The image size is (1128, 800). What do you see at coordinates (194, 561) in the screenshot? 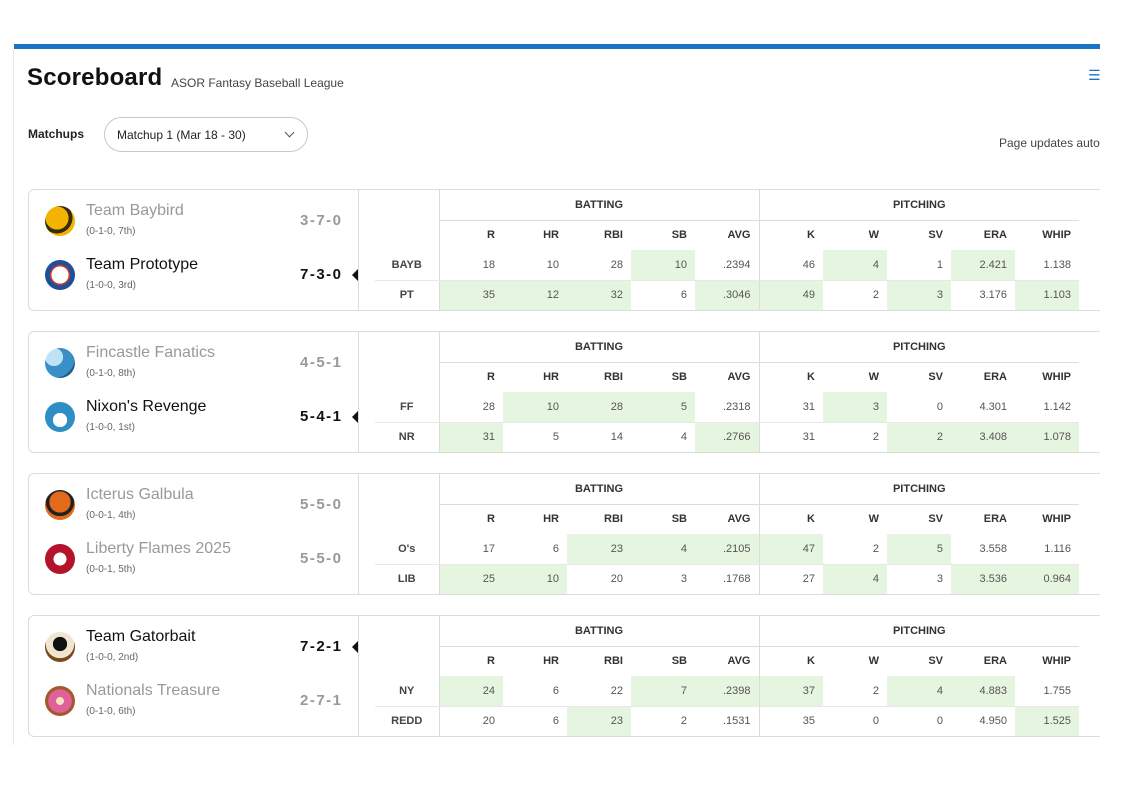
I see `team-row: Liberty Flames 2025 (0-0-1, 5th) 5-5-0` at bounding box center [194, 561].